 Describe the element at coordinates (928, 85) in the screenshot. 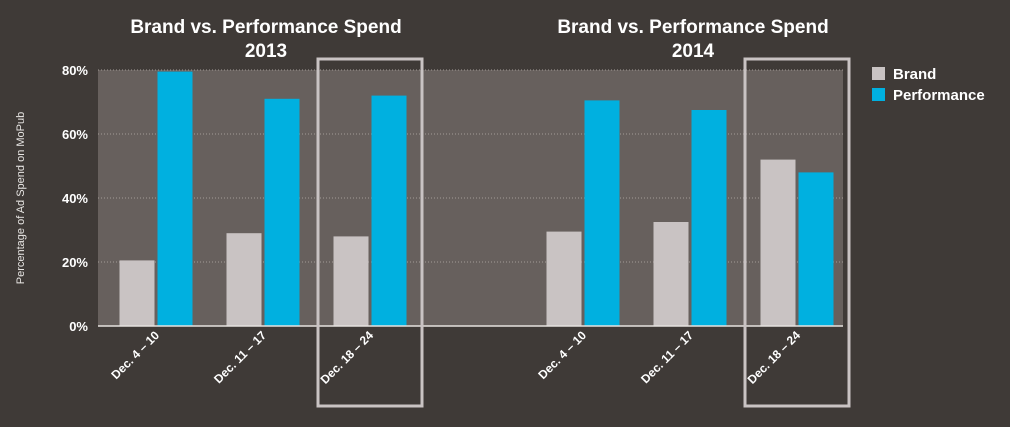

I see `legend: Brand Performance` at that location.